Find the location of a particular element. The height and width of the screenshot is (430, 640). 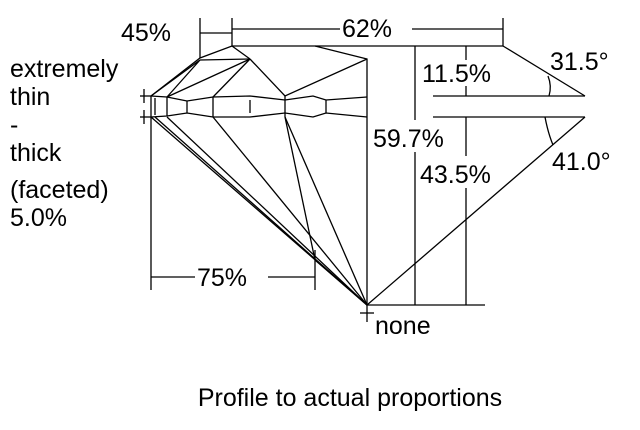

pavilion-depth-label: 43.5% is located at coordinates (455, 175).